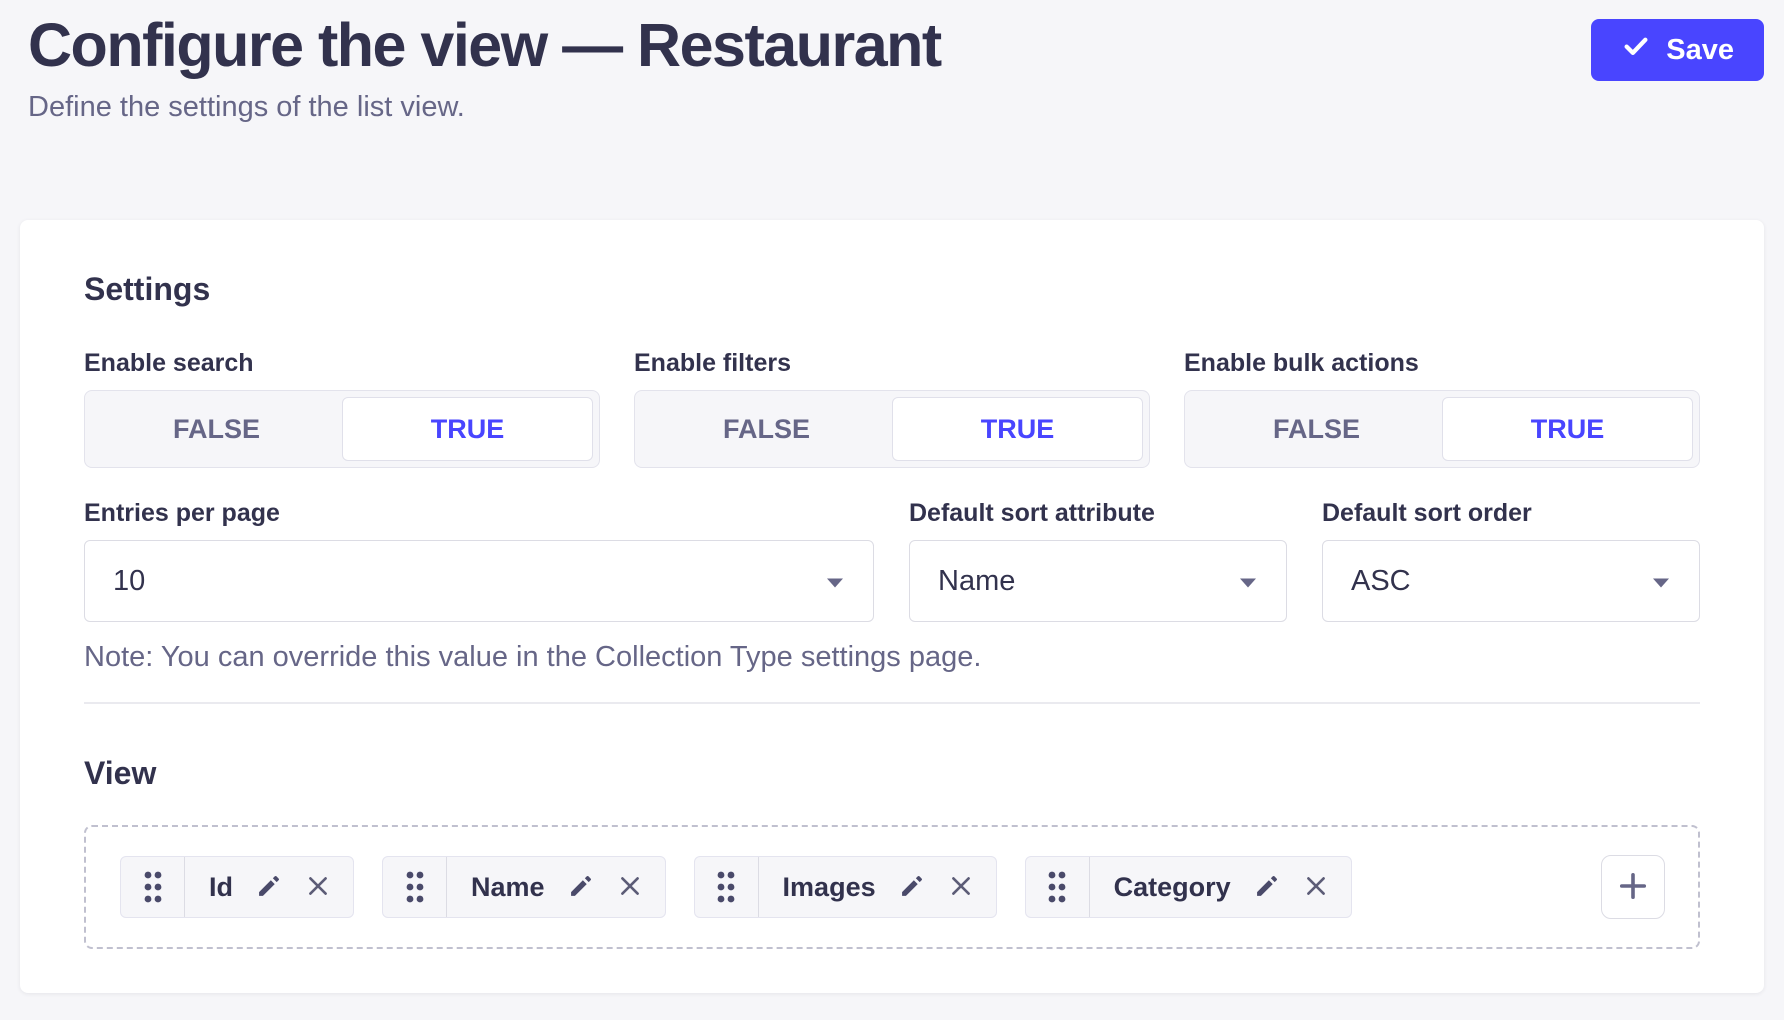 The image size is (1784, 1020). What do you see at coordinates (1017, 429) in the screenshot?
I see `enable-filters-true-option: TRUE` at bounding box center [1017, 429].